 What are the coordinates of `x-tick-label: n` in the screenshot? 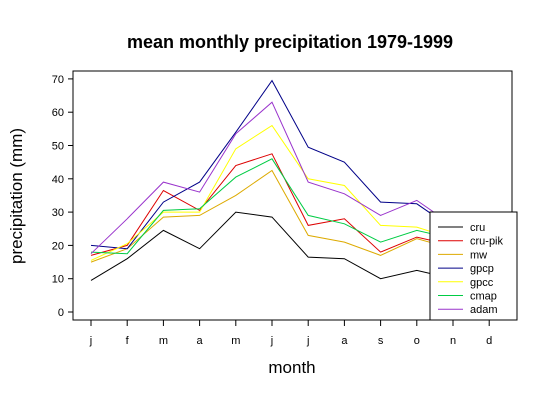 It's located at (453, 341).